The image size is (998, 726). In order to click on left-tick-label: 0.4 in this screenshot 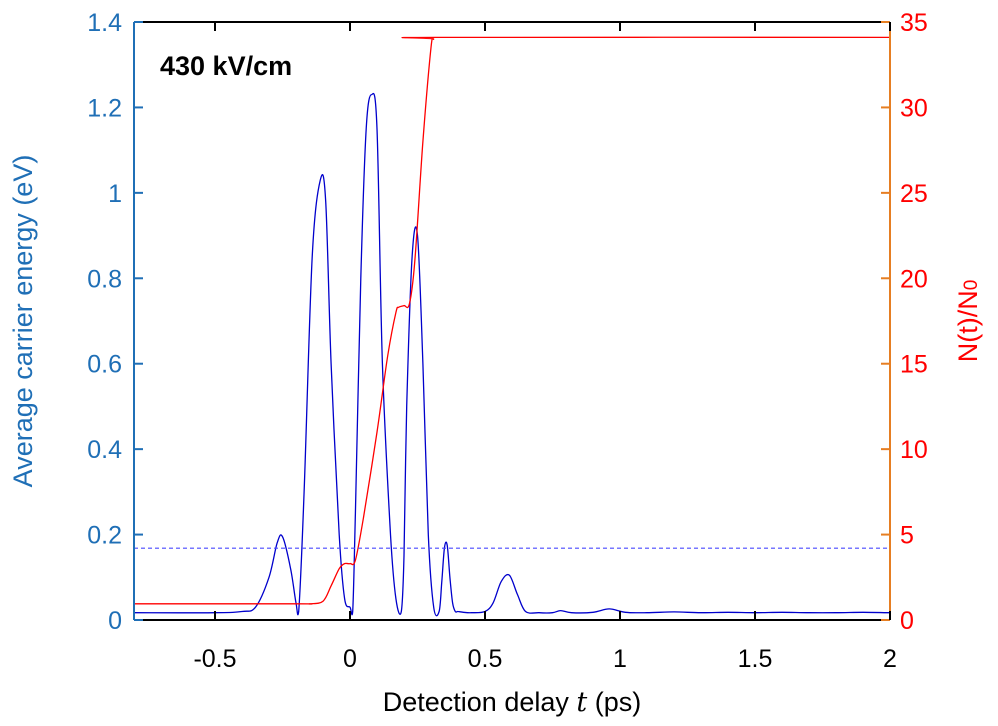, I will do `click(104, 450)`.